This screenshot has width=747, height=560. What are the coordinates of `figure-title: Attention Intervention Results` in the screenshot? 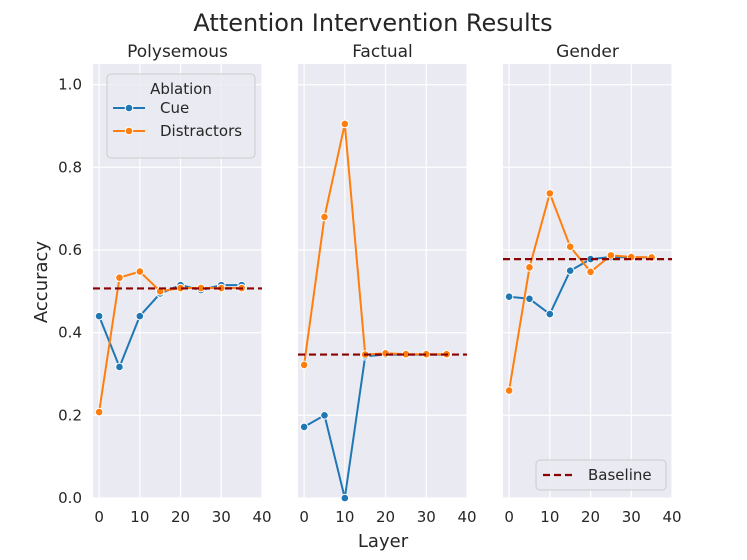 It's located at (372, 23).